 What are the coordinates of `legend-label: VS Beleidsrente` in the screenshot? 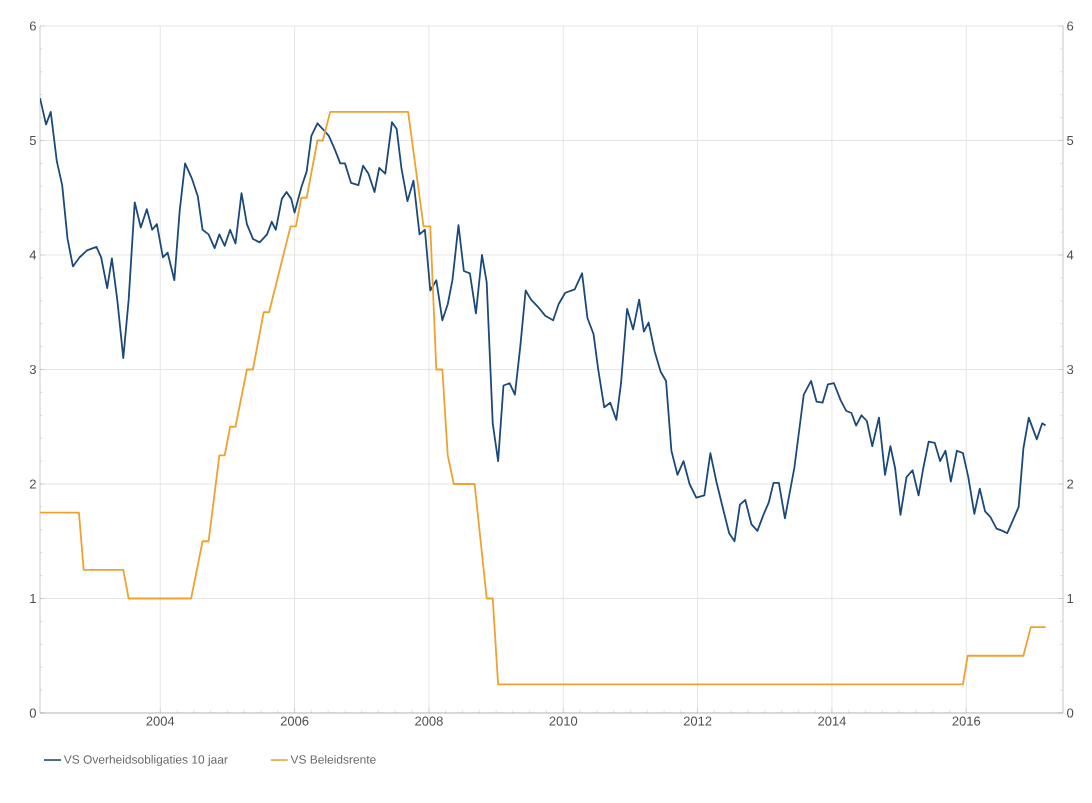 It's located at (333, 759).